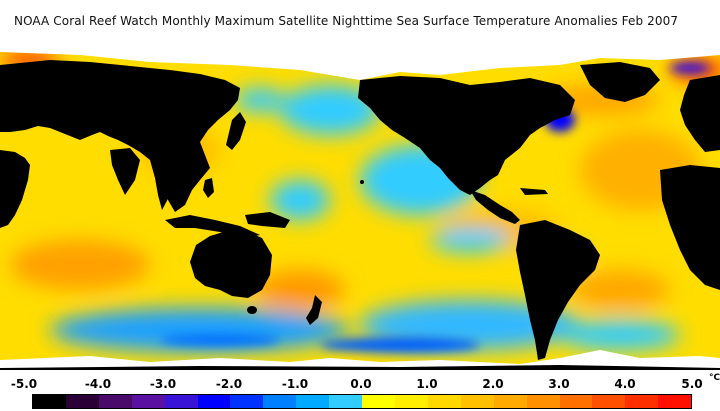 Image resolution: width=720 pixels, height=411 pixels. I want to click on temperature-colorbar, so click(362, 401).